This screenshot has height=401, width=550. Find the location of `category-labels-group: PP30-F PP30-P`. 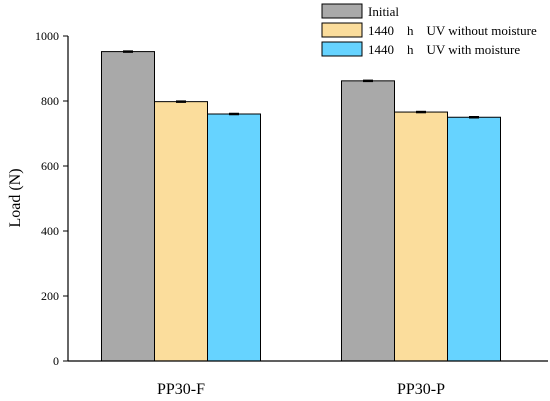

category-labels-group: PP30-F PP30-P is located at coordinates (301, 389).